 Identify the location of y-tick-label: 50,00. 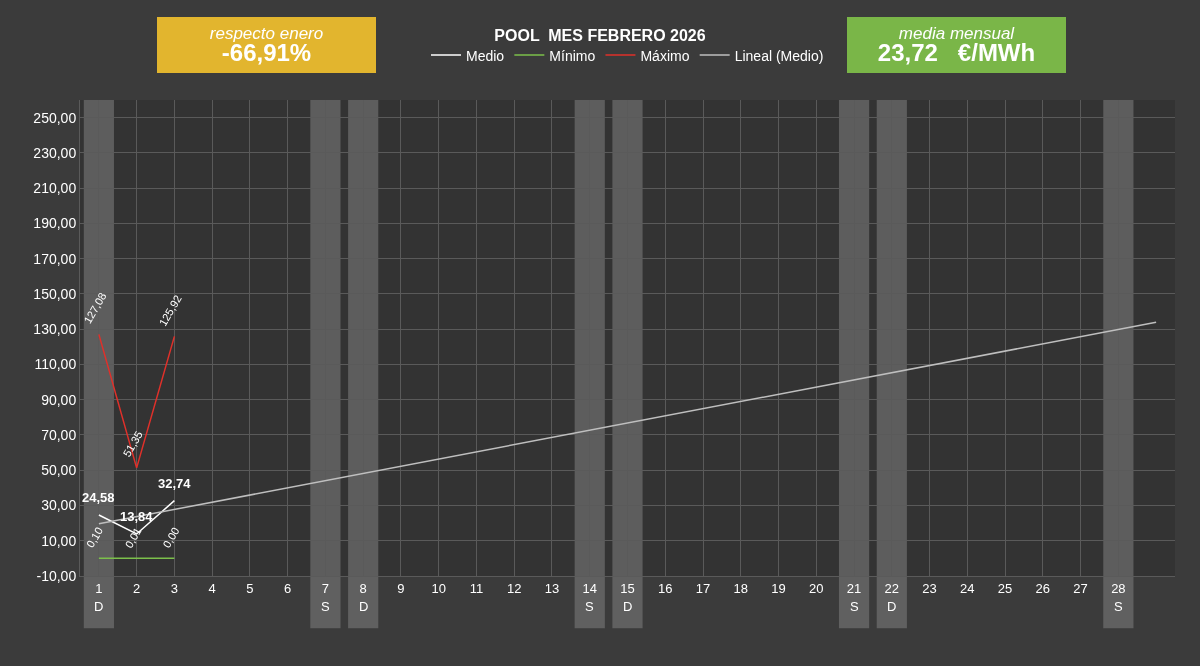
(59, 470).